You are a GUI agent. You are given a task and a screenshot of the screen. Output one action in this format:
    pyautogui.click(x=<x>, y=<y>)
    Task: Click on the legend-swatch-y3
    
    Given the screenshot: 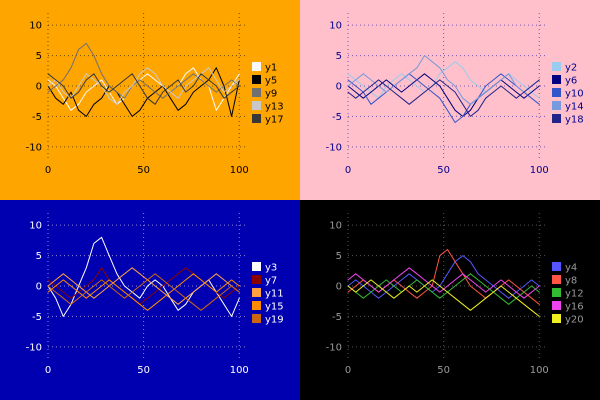 What is the action you would take?
    pyautogui.click(x=256, y=266)
    